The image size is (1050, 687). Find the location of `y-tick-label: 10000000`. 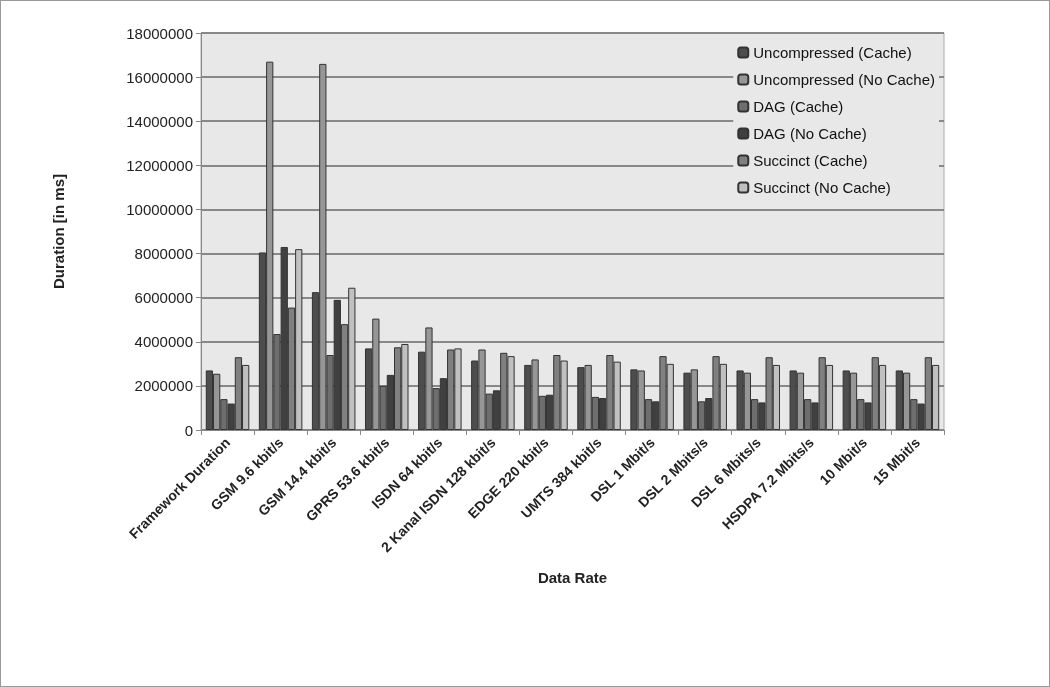

y-tick-label: 10000000 is located at coordinates (159, 209).